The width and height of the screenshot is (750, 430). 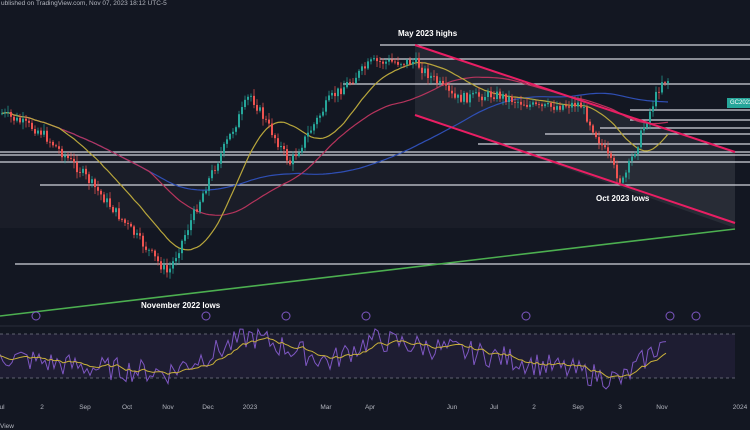 I want to click on x-tick-label: Oct, so click(x=127, y=407).